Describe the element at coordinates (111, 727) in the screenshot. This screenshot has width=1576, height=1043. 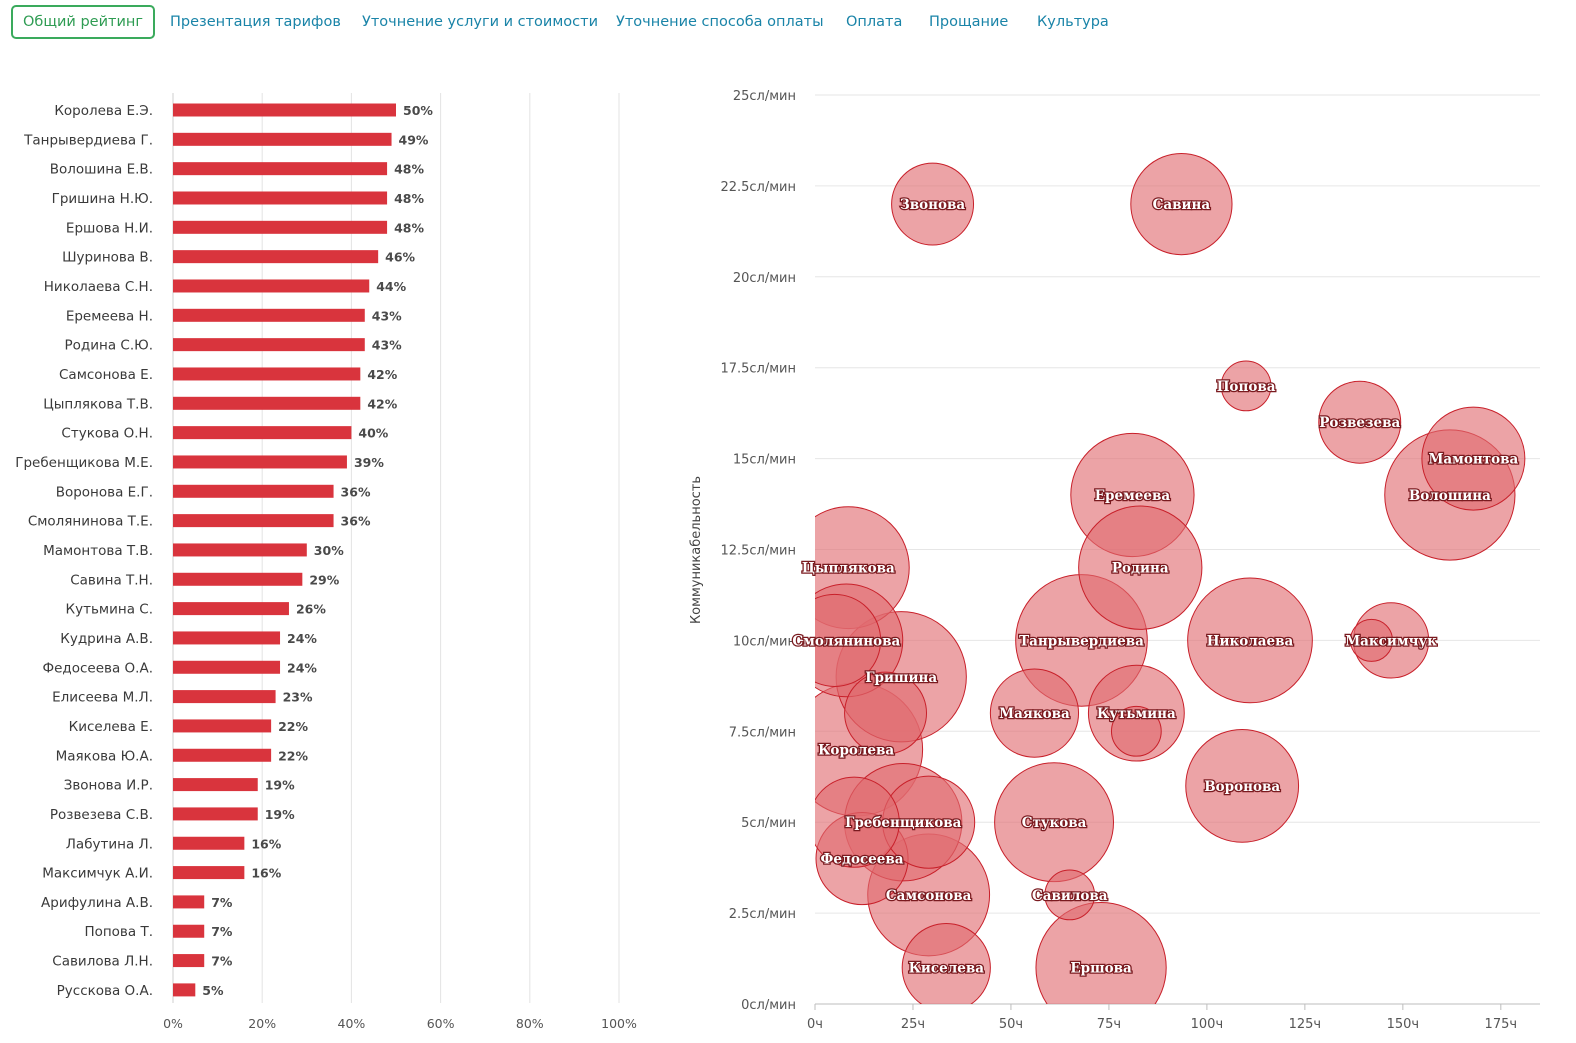
I see `bar-category-label: Киселева Е.` at that location.